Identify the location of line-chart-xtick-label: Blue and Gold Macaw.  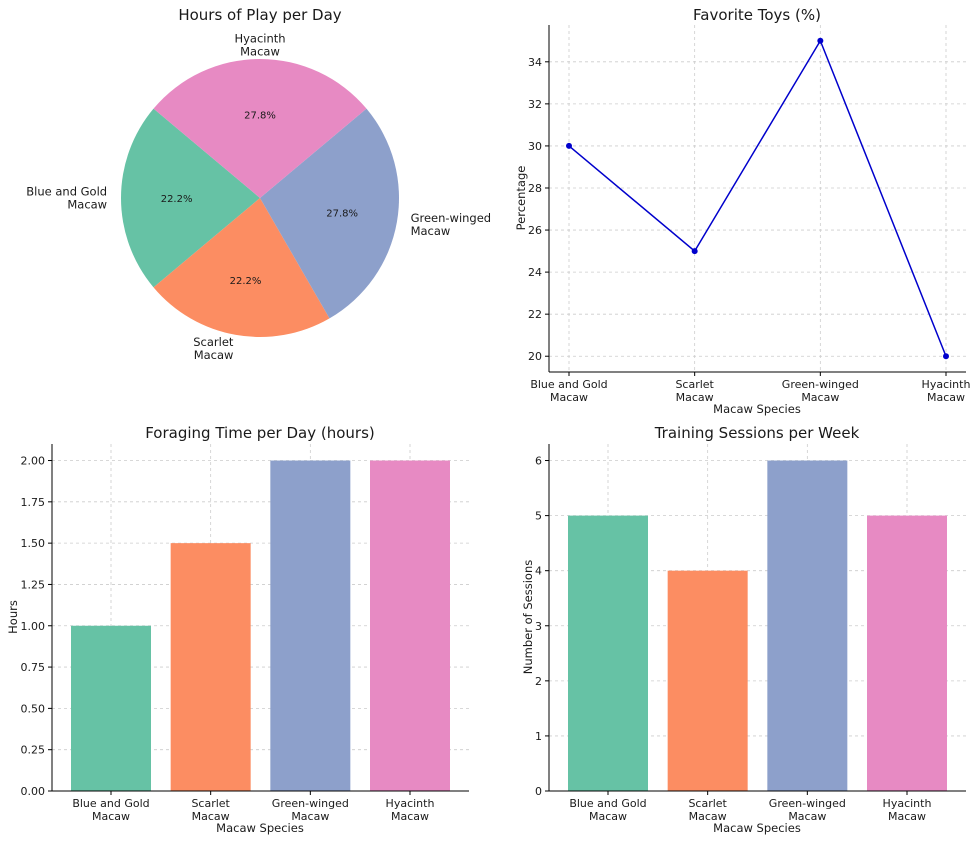
(568, 391).